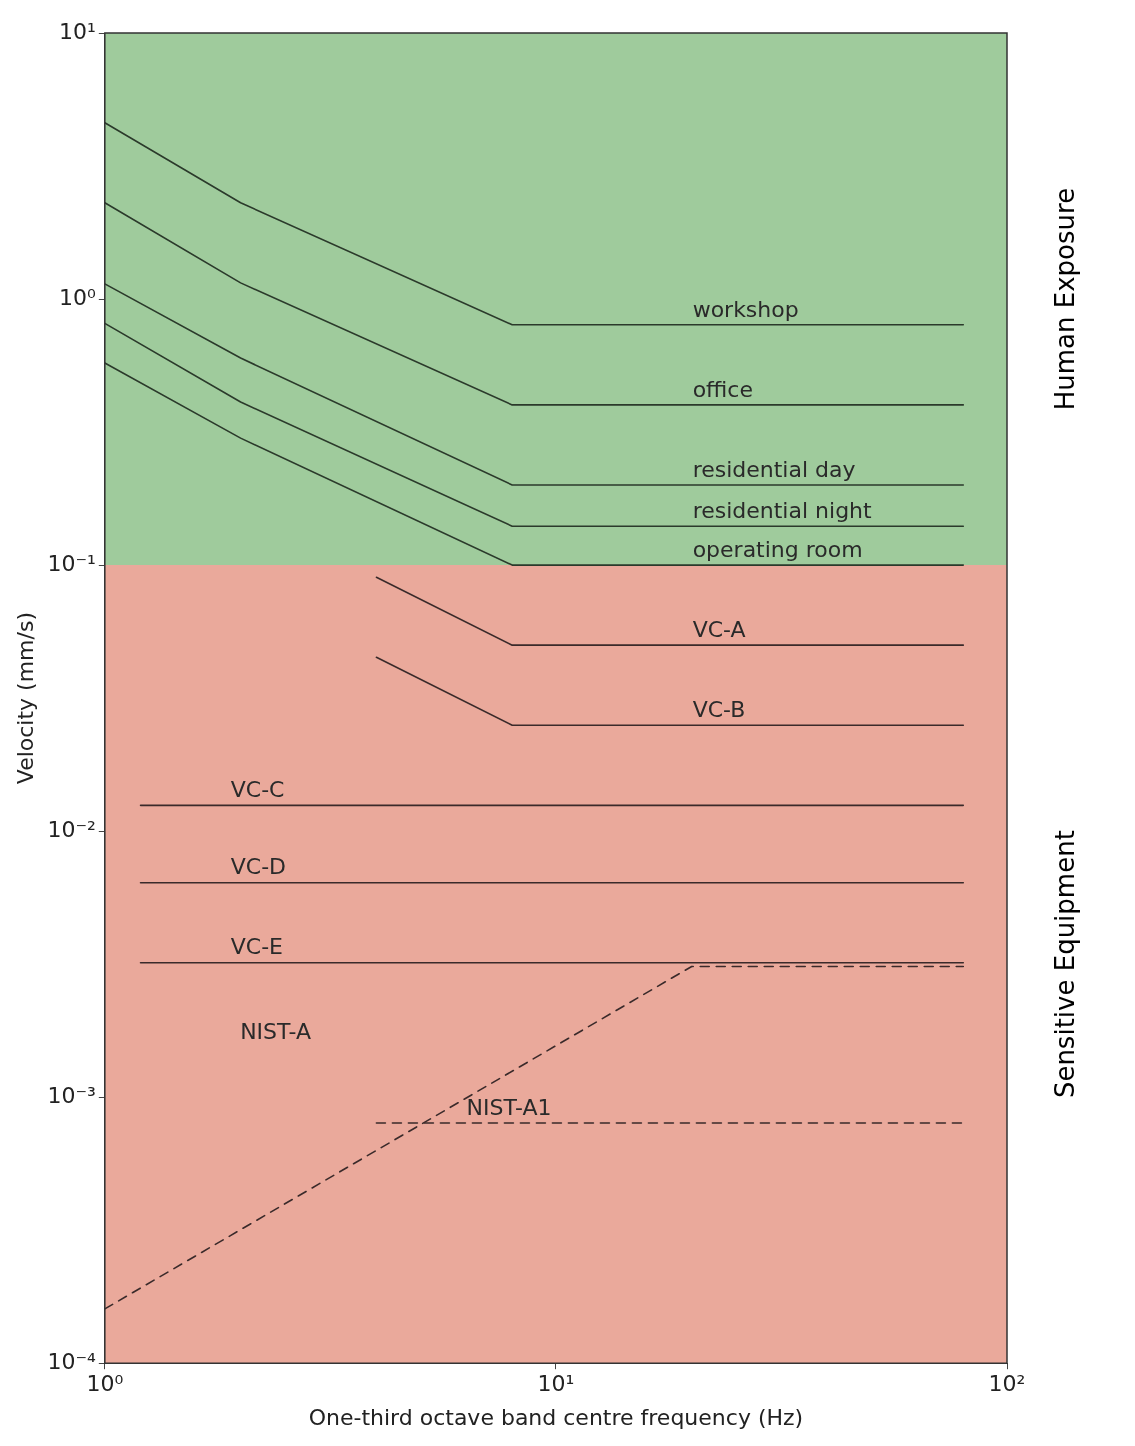  Describe the element at coordinates (71, 563) in the screenshot. I see `y-tick-label: 10⁻¹` at that location.